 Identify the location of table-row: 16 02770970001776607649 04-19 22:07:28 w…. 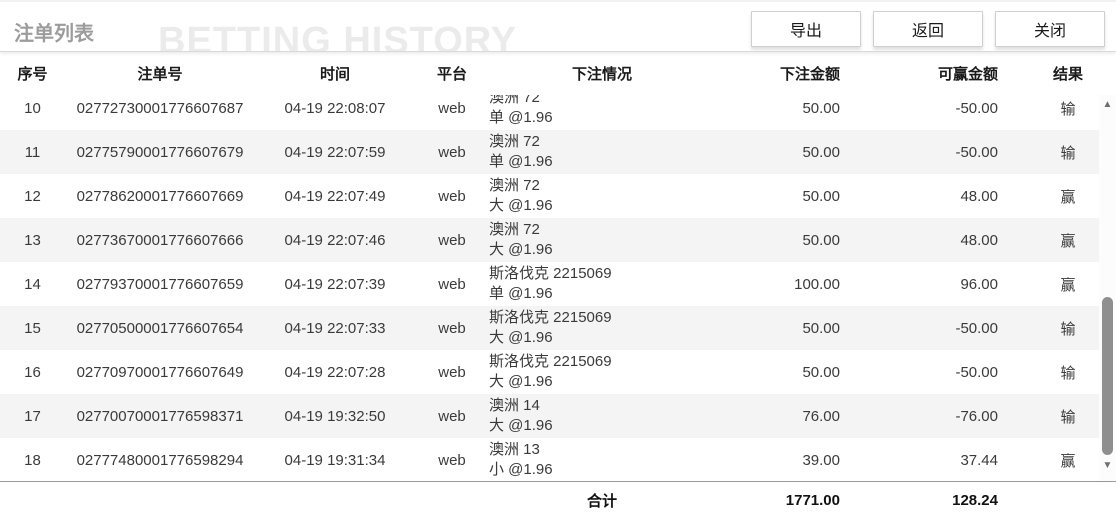
(558, 372).